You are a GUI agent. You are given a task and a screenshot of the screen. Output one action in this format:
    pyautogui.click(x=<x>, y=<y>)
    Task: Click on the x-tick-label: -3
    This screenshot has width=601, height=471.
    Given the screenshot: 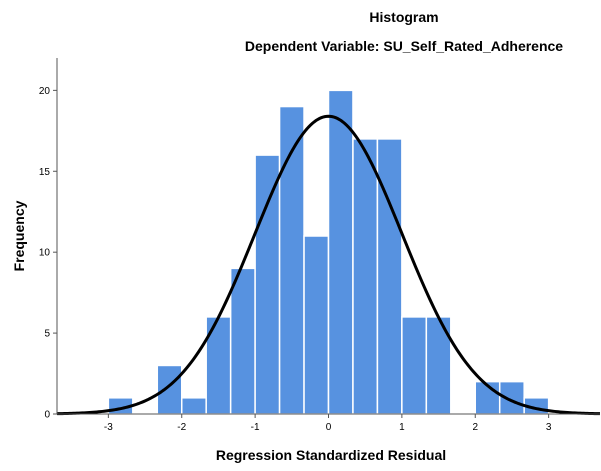 What is the action you would take?
    pyautogui.click(x=108, y=427)
    